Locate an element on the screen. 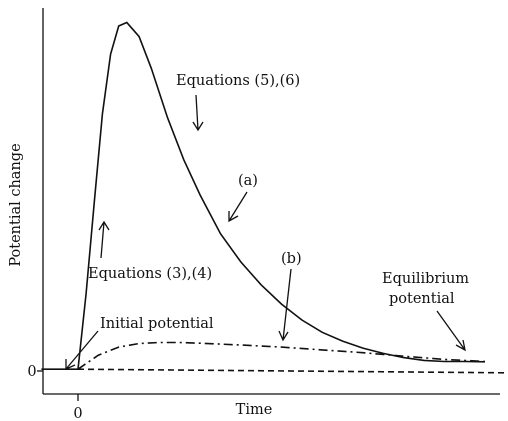 This screenshot has width=508, height=421. x-axis-label: Time is located at coordinates (254, 410).